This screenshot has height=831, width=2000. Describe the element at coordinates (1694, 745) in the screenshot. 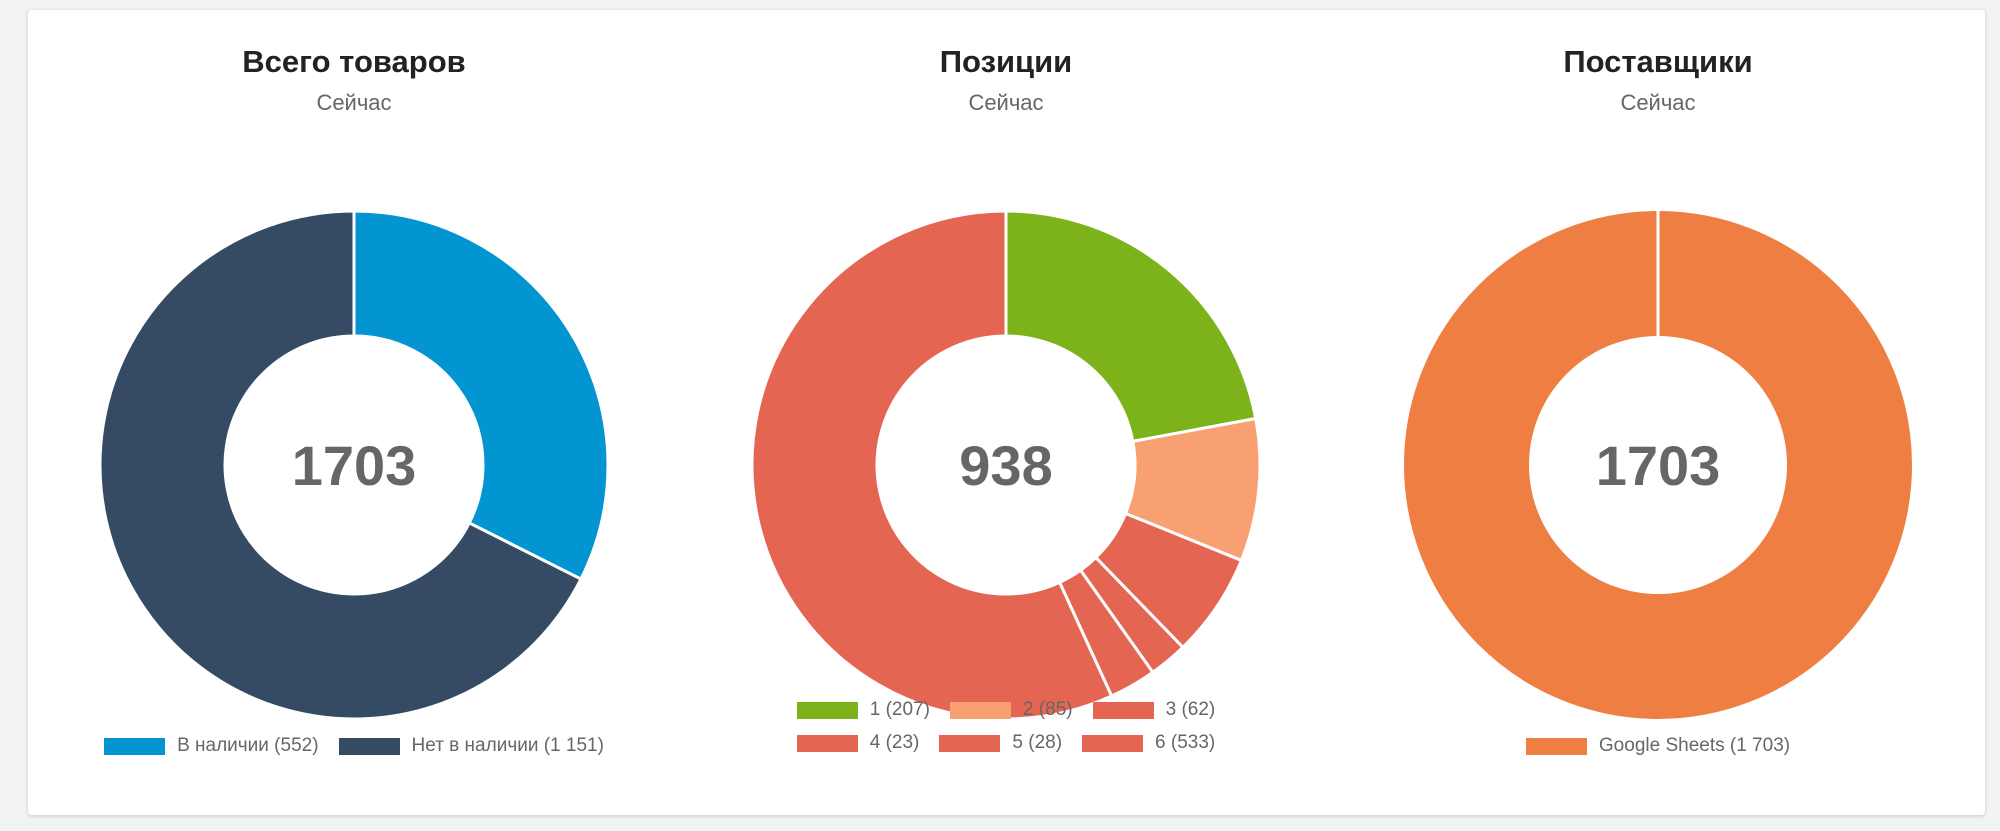

I see `legend-label: Google Sheets (1 703)` at that location.